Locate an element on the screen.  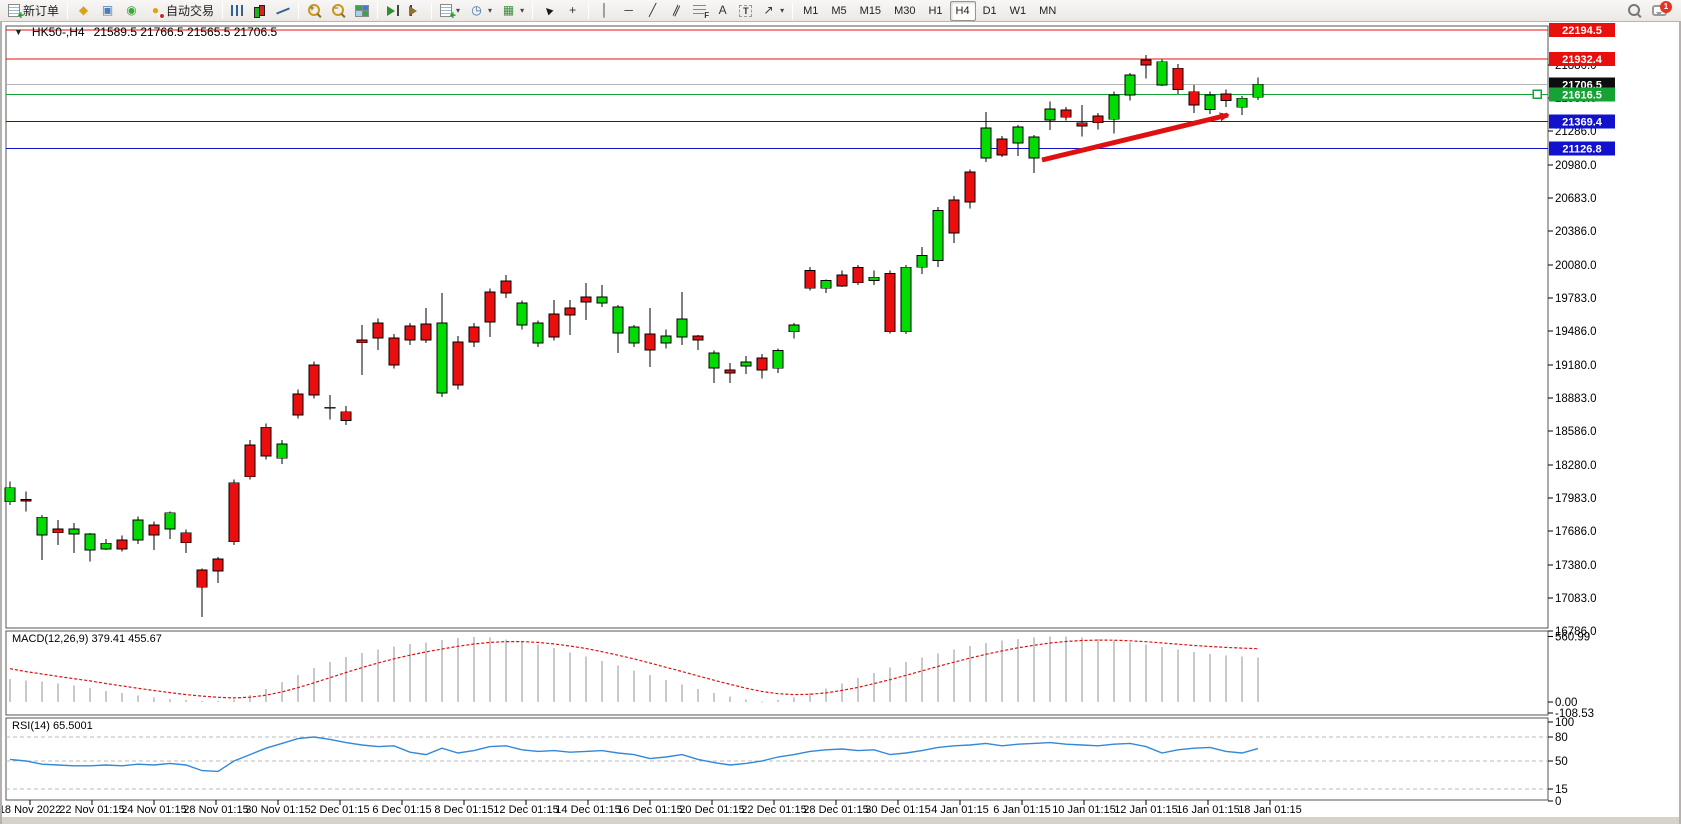
autotrading-button: ● 自动交易 is located at coordinates (181, 11).